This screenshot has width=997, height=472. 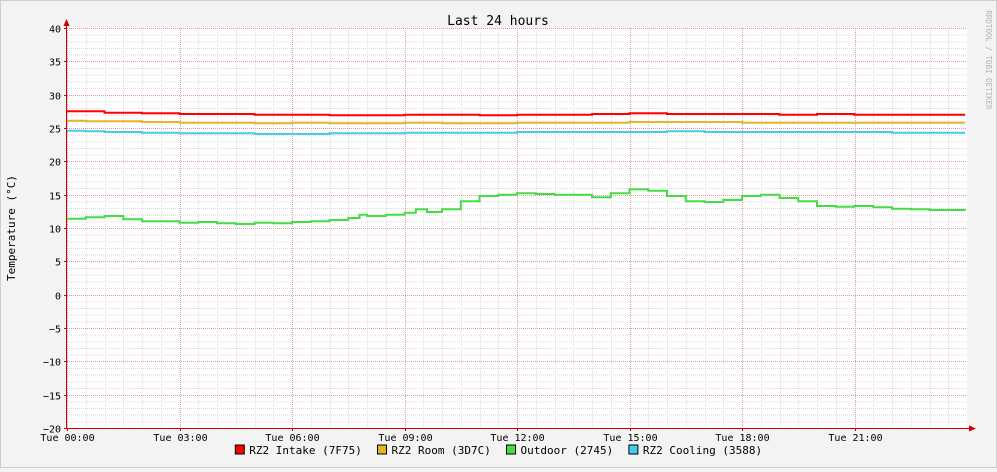 What do you see at coordinates (58, 297) in the screenshot?
I see `y-tick-label: 0` at bounding box center [58, 297].